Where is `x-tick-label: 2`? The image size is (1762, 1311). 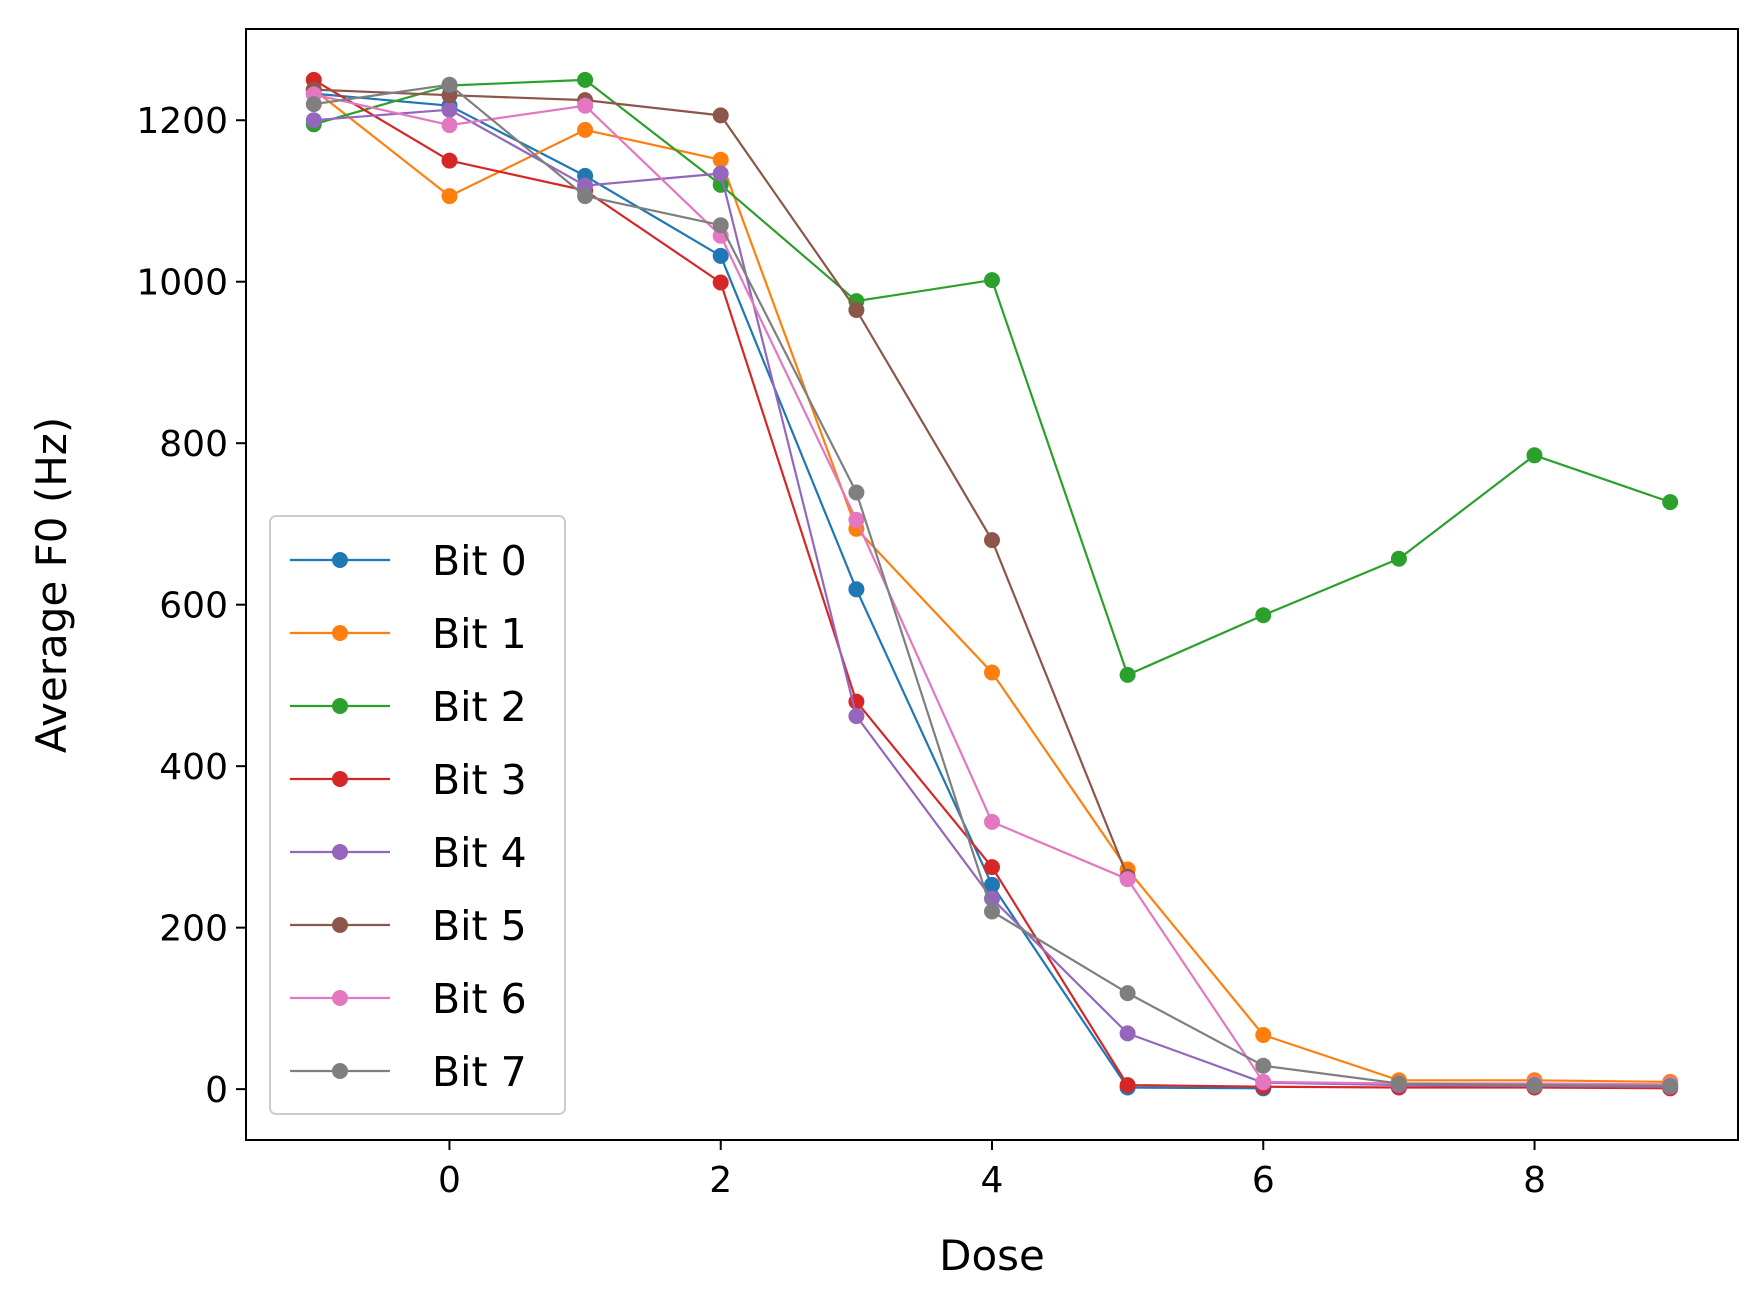 x-tick-label: 2 is located at coordinates (720, 1180).